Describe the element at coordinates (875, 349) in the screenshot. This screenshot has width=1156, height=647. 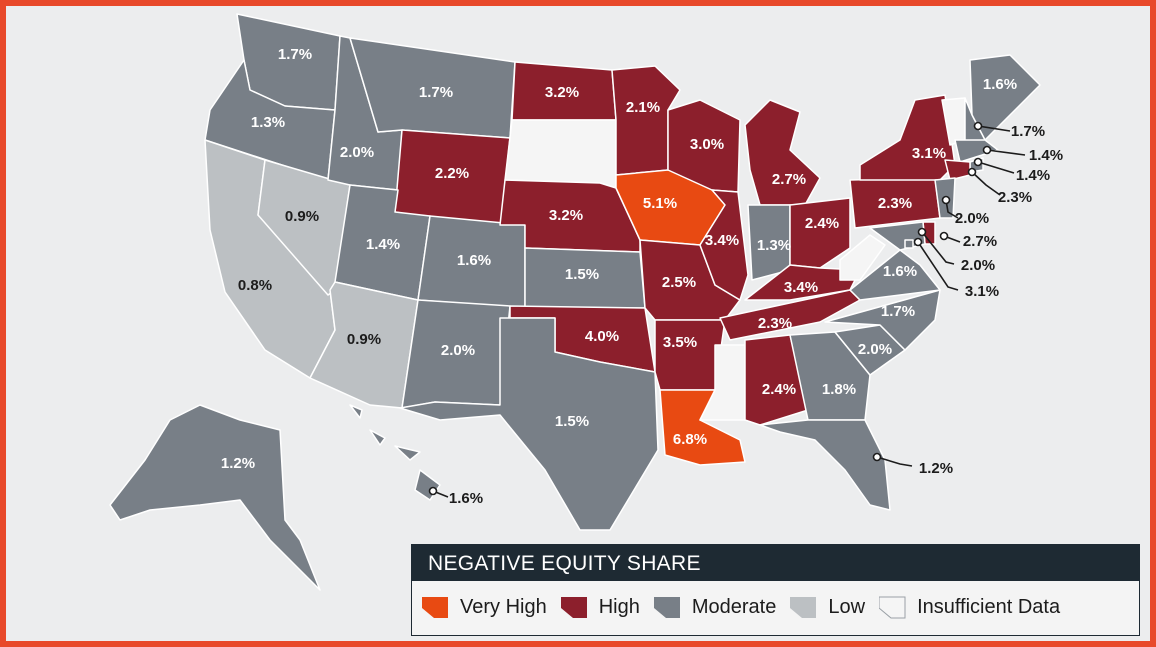
I see `state-label-sc: 2.0%` at that location.